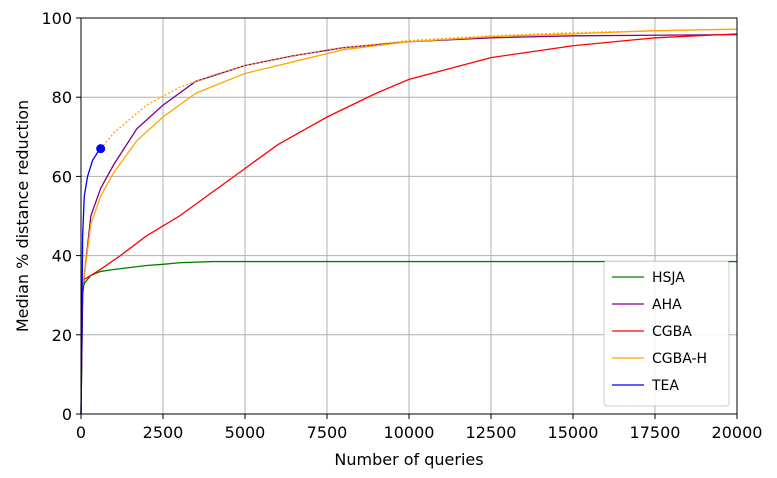 This screenshot has width=777, height=478. What do you see at coordinates (655, 432) in the screenshot?
I see `x-tick-label: 17500` at bounding box center [655, 432].